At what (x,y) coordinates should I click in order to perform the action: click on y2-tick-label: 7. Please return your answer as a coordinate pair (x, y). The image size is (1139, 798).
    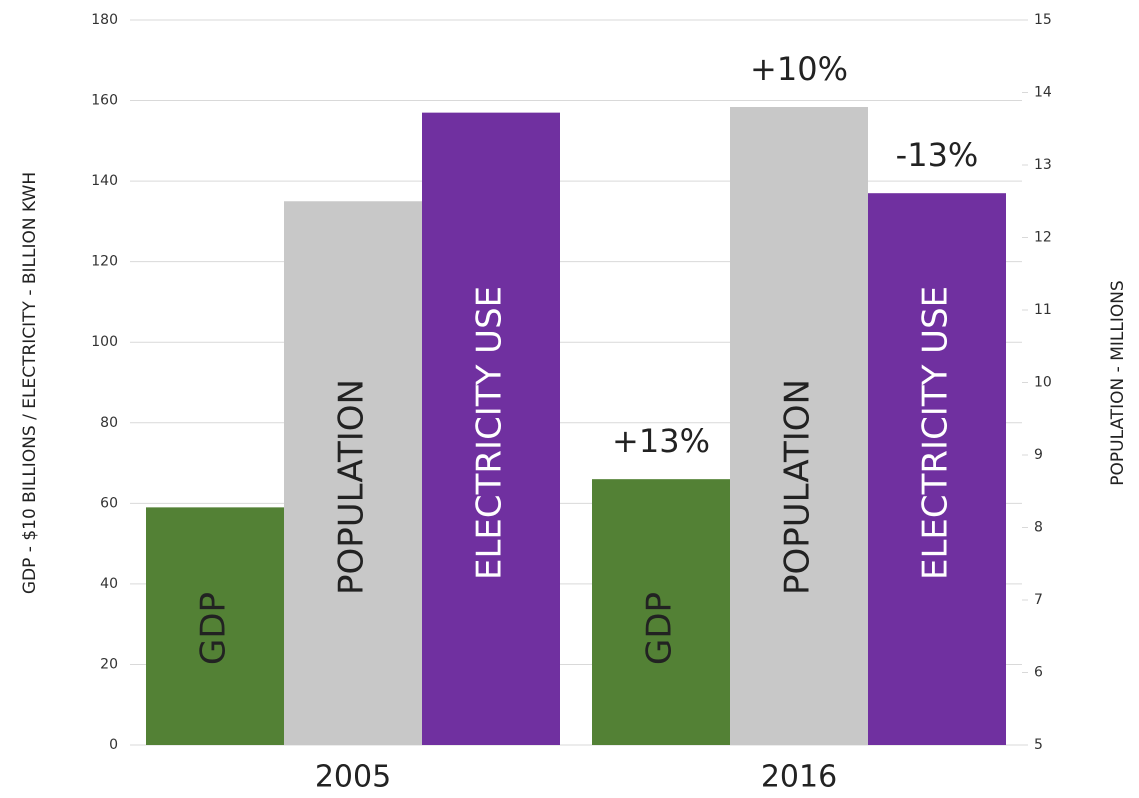
    Looking at the image, I should click on (1038, 600).